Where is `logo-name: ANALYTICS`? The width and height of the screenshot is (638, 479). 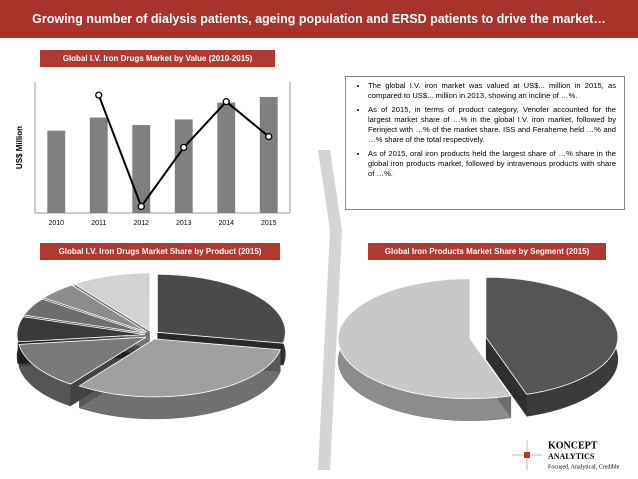
logo-name: ANALYTICS is located at coordinates (571, 456).